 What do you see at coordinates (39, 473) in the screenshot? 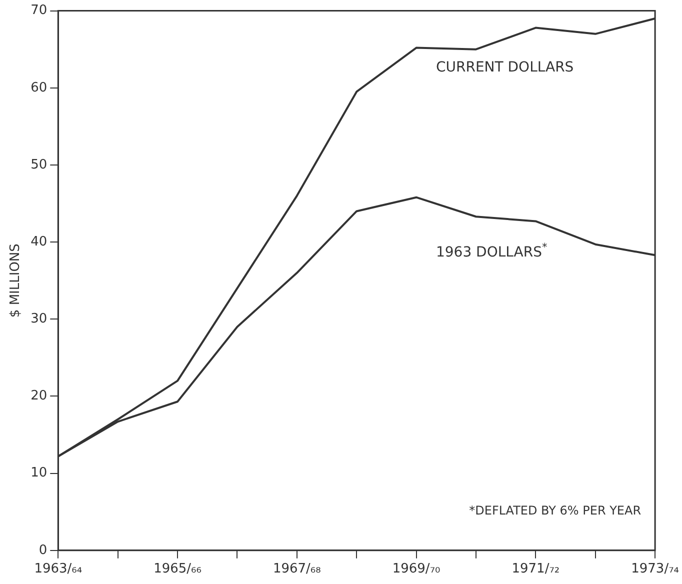
I see `y-tick-label: 10` at bounding box center [39, 473].